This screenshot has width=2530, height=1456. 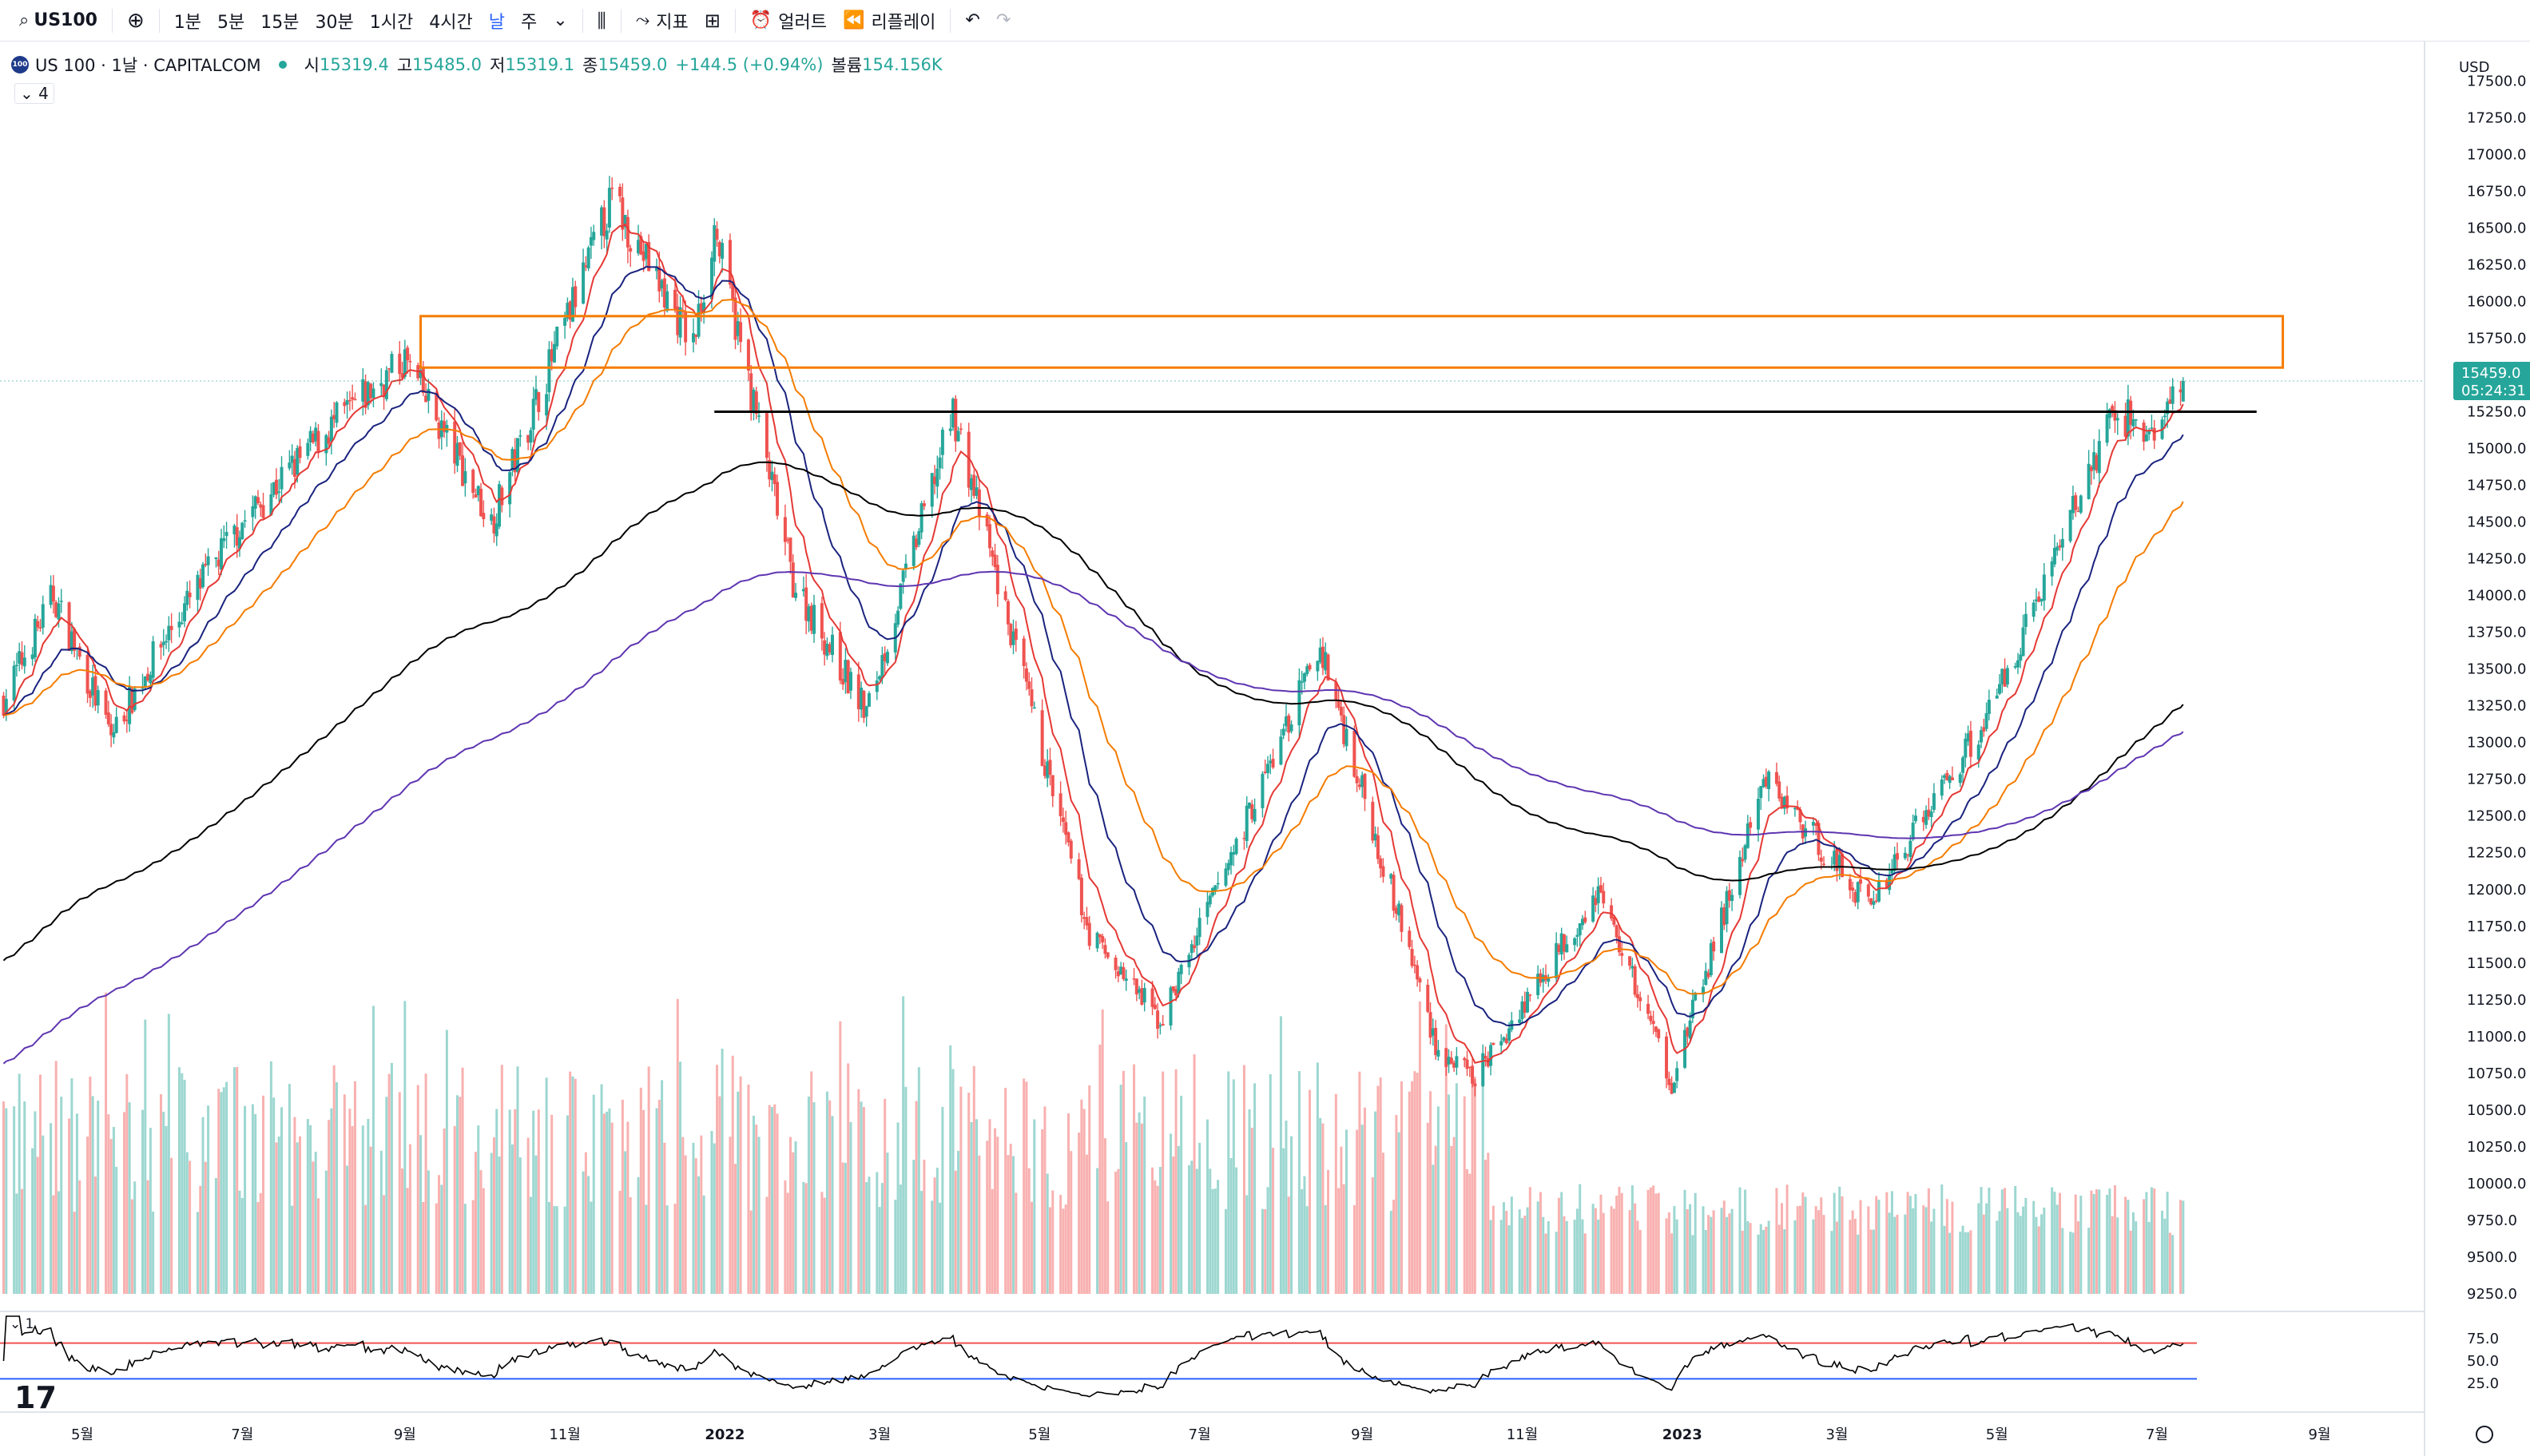 What do you see at coordinates (713, 21) in the screenshot?
I see `templates-button: ⊞` at bounding box center [713, 21].